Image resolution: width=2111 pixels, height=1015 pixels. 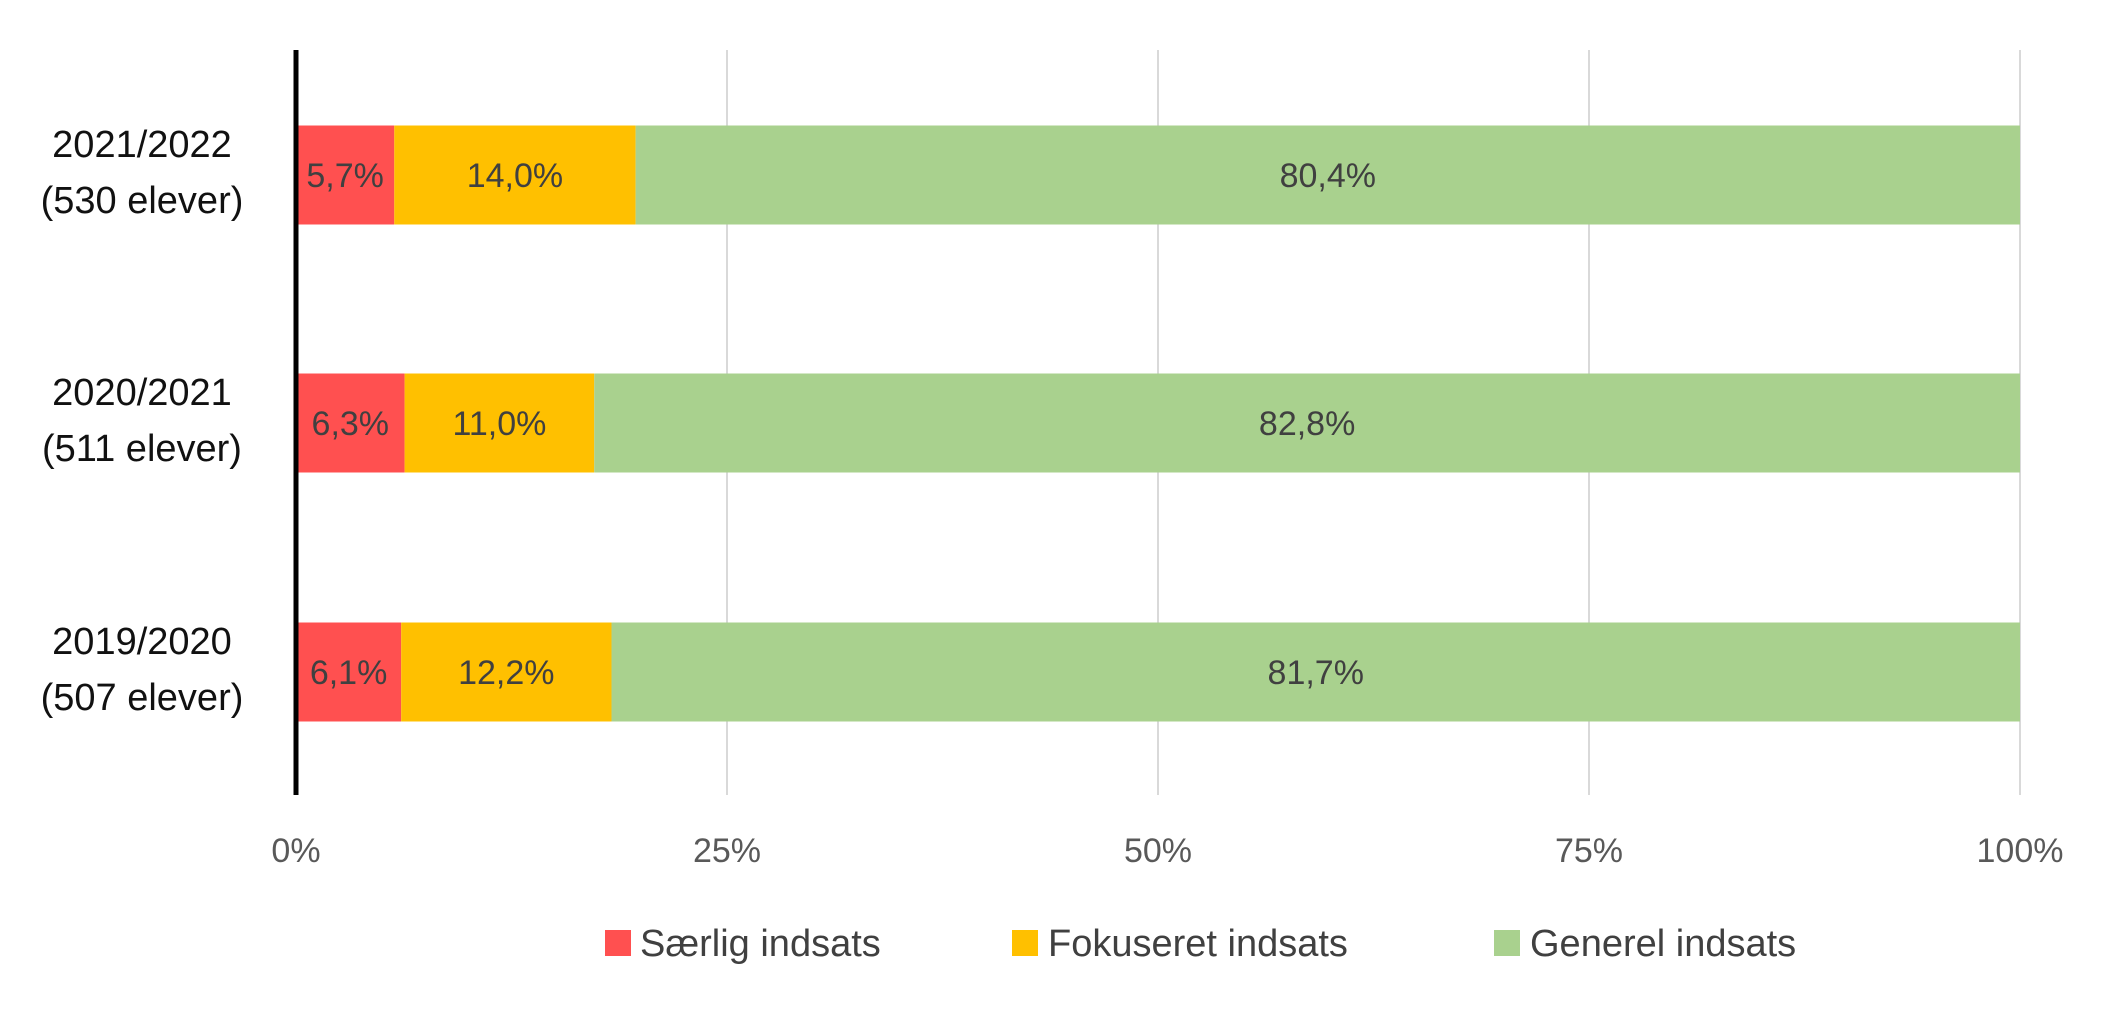 I want to click on category-label-line: (507 elever), so click(x=142, y=698).